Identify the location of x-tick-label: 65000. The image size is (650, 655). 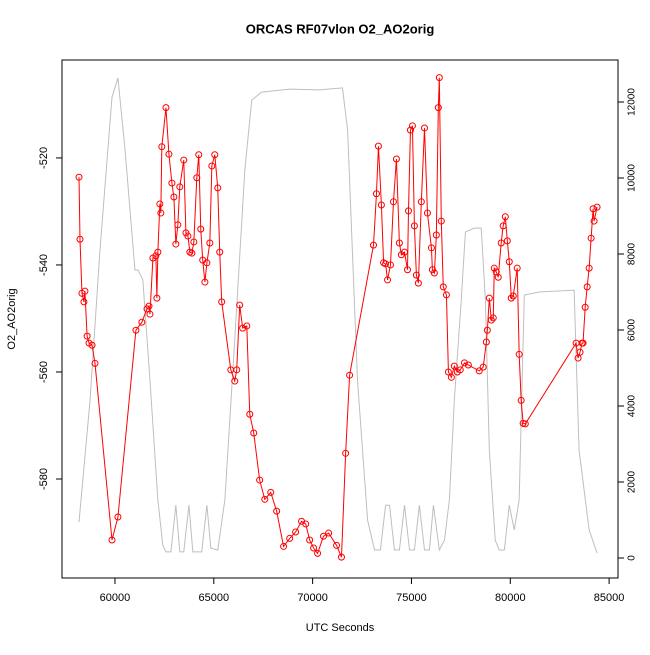
(214, 598).